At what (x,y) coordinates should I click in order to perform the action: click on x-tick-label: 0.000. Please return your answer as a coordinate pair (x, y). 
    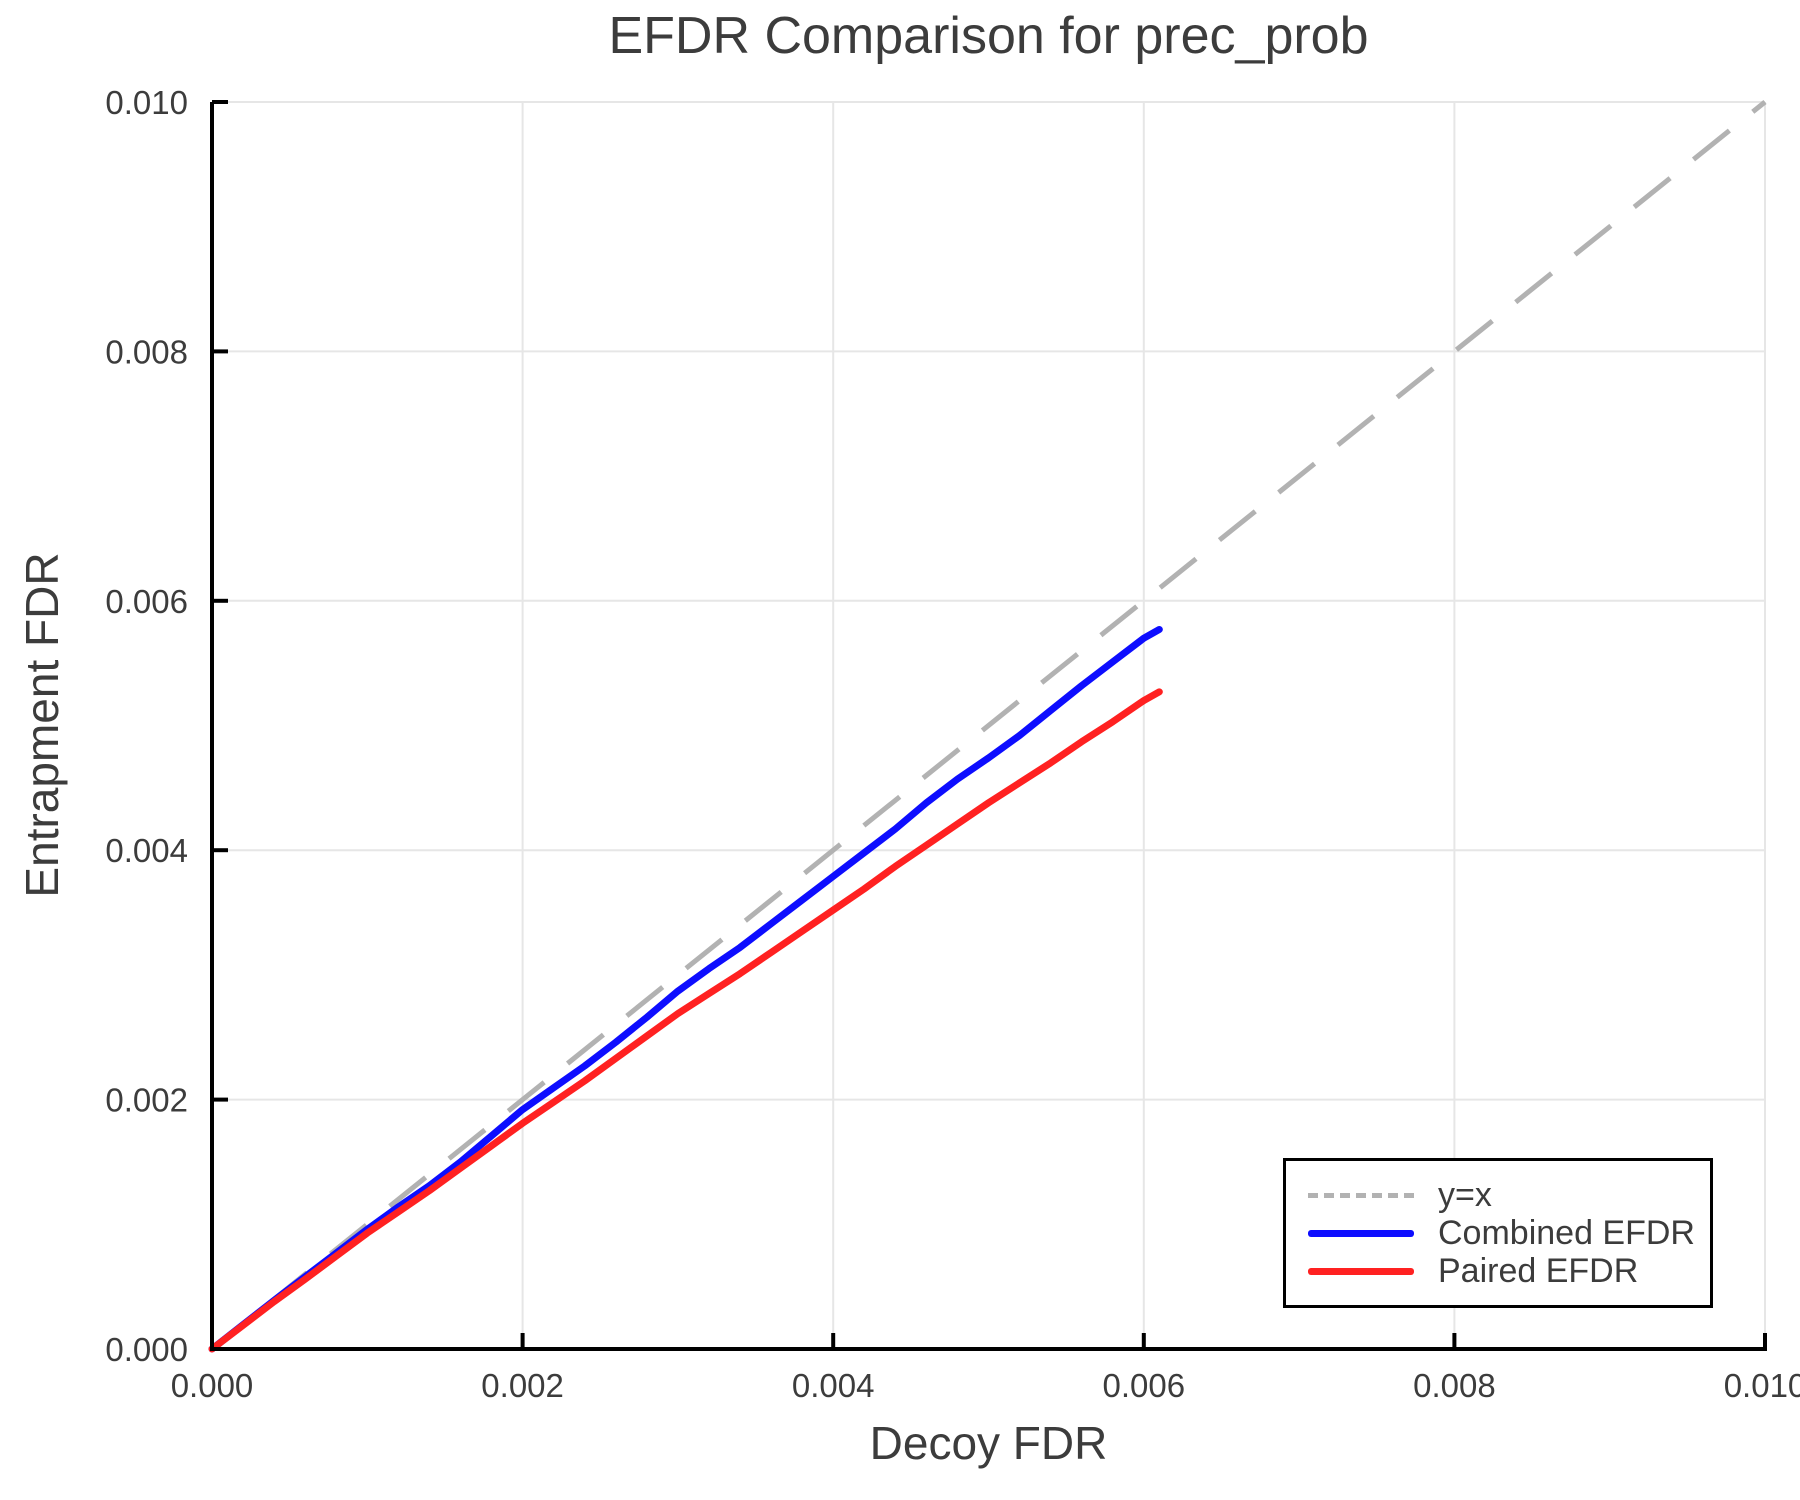
    Looking at the image, I should click on (212, 1385).